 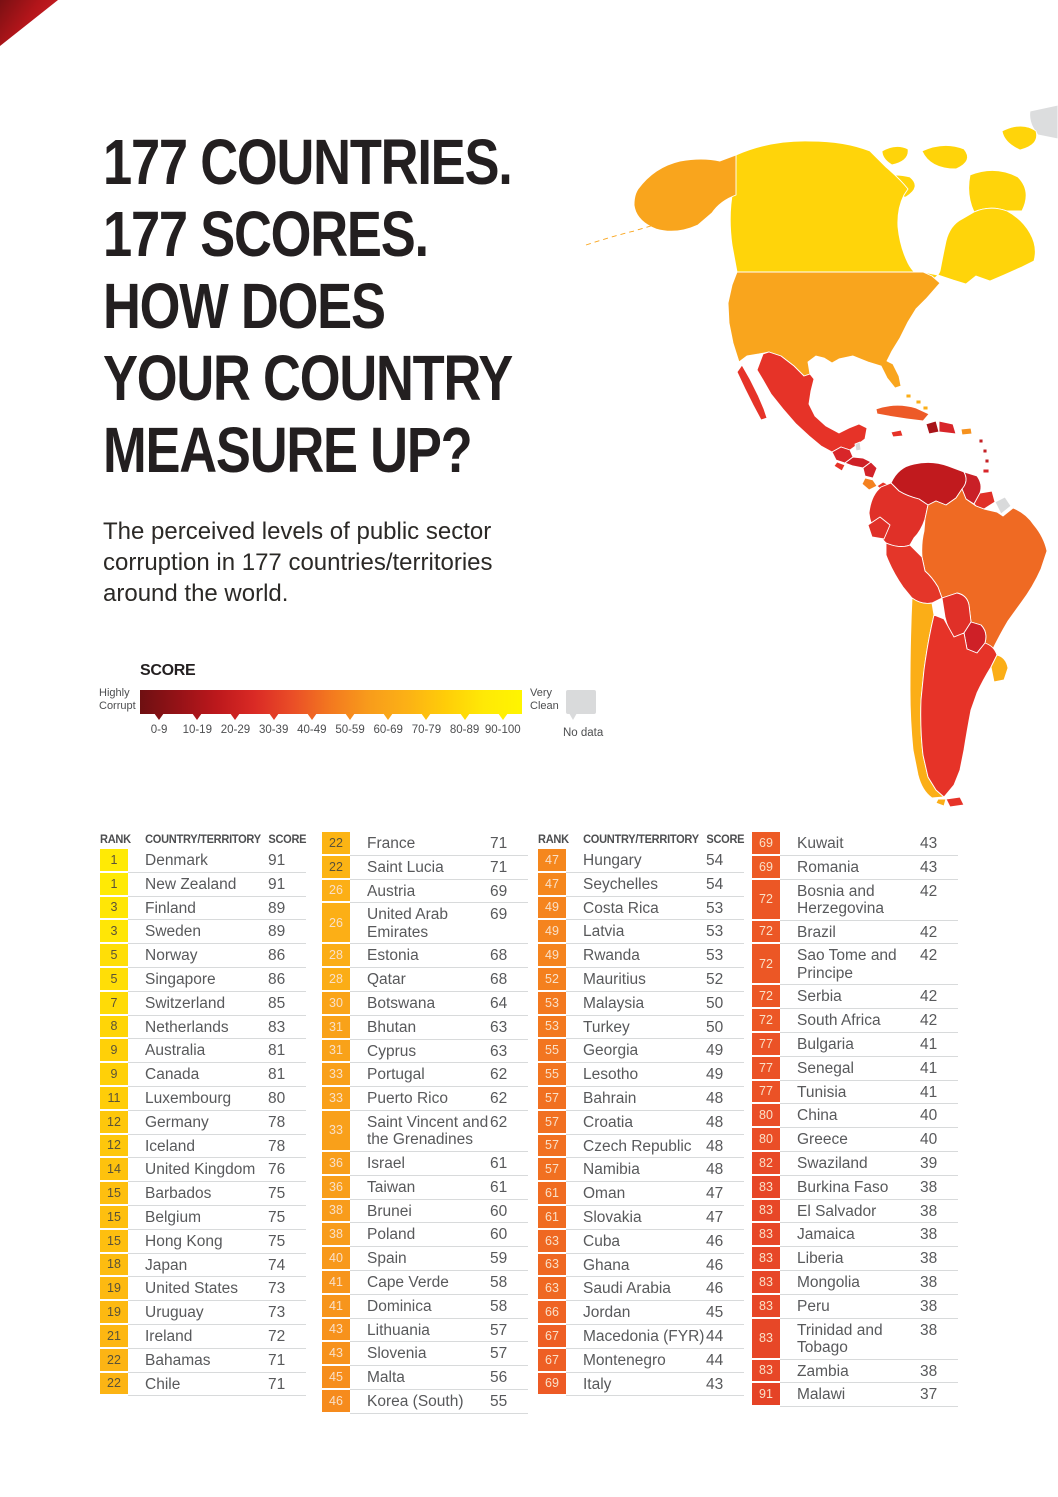 What do you see at coordinates (439, 1378) in the screenshot?
I see `row-body: Malta` at bounding box center [439, 1378].